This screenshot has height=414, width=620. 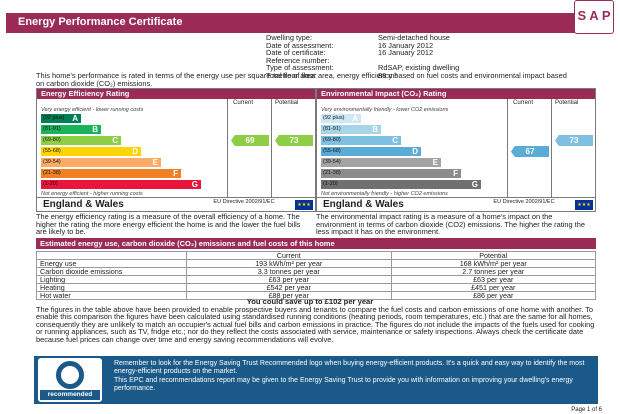 I want to click on cell-potential: £86 per year, so click(x=493, y=295).